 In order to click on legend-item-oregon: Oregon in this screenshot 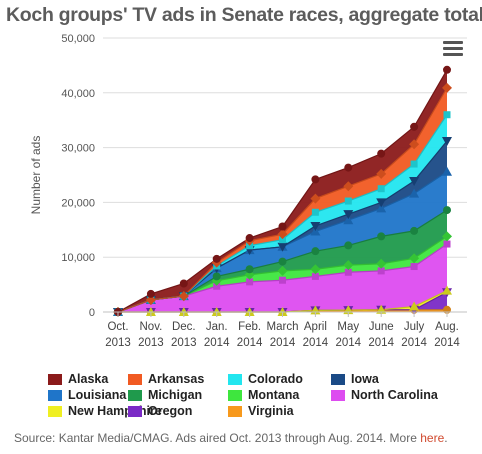, I will do `click(160, 411)`.